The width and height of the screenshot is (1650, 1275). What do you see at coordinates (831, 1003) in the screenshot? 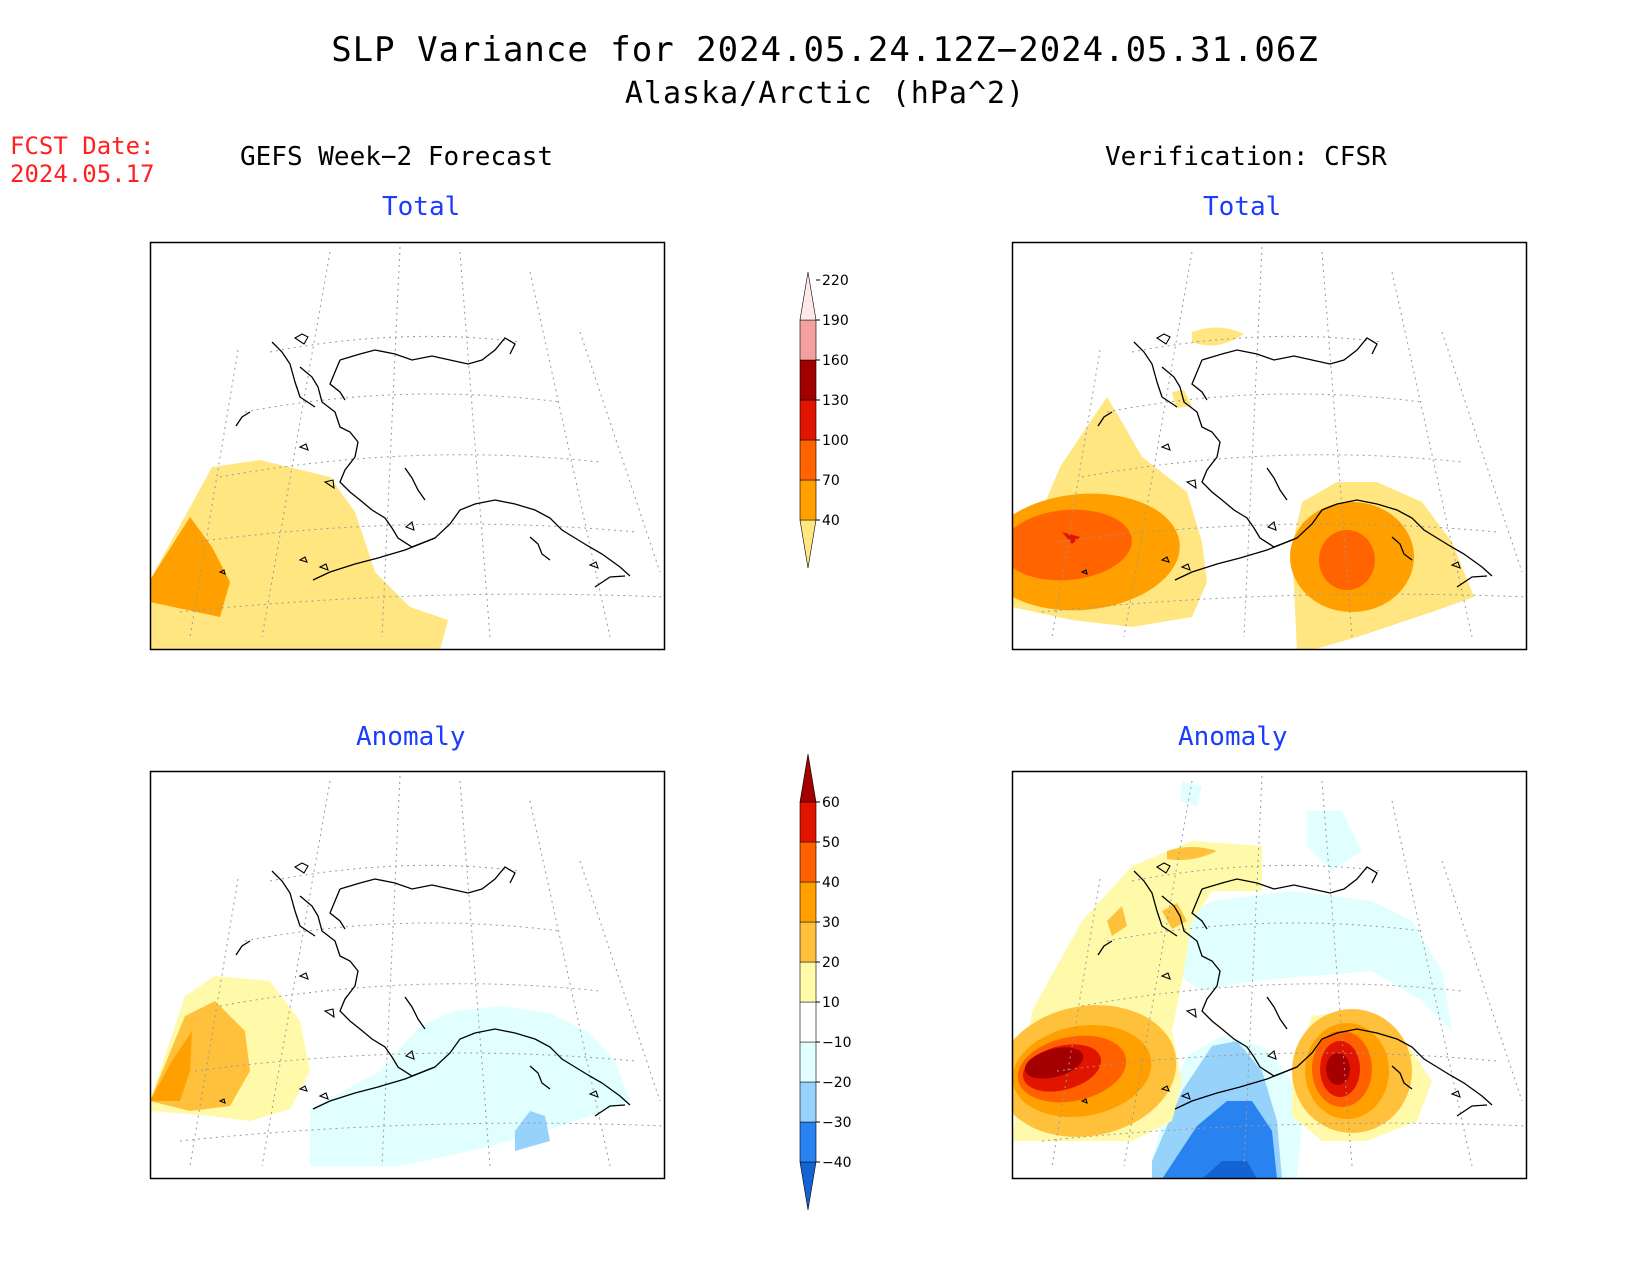
I see `colorbar-tick-label: 10` at bounding box center [831, 1003].